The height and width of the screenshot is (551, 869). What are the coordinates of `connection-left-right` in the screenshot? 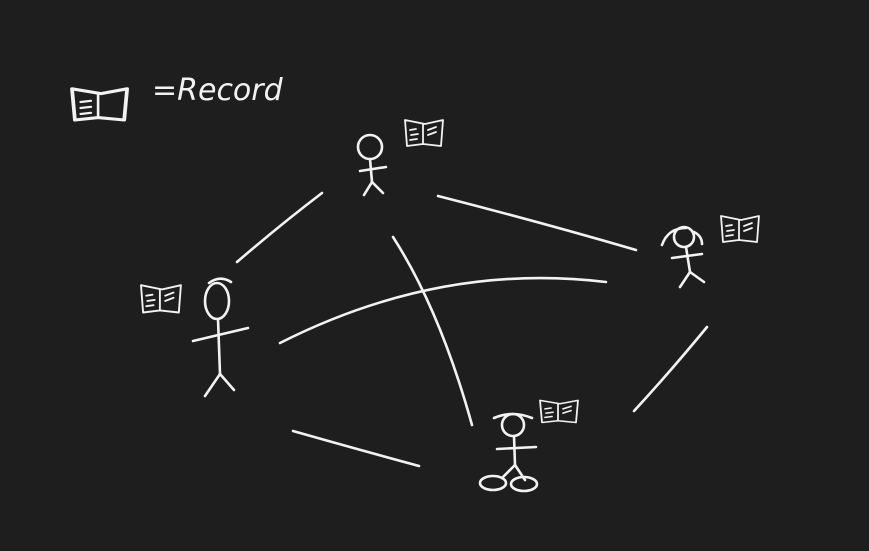 It's located at (443, 310).